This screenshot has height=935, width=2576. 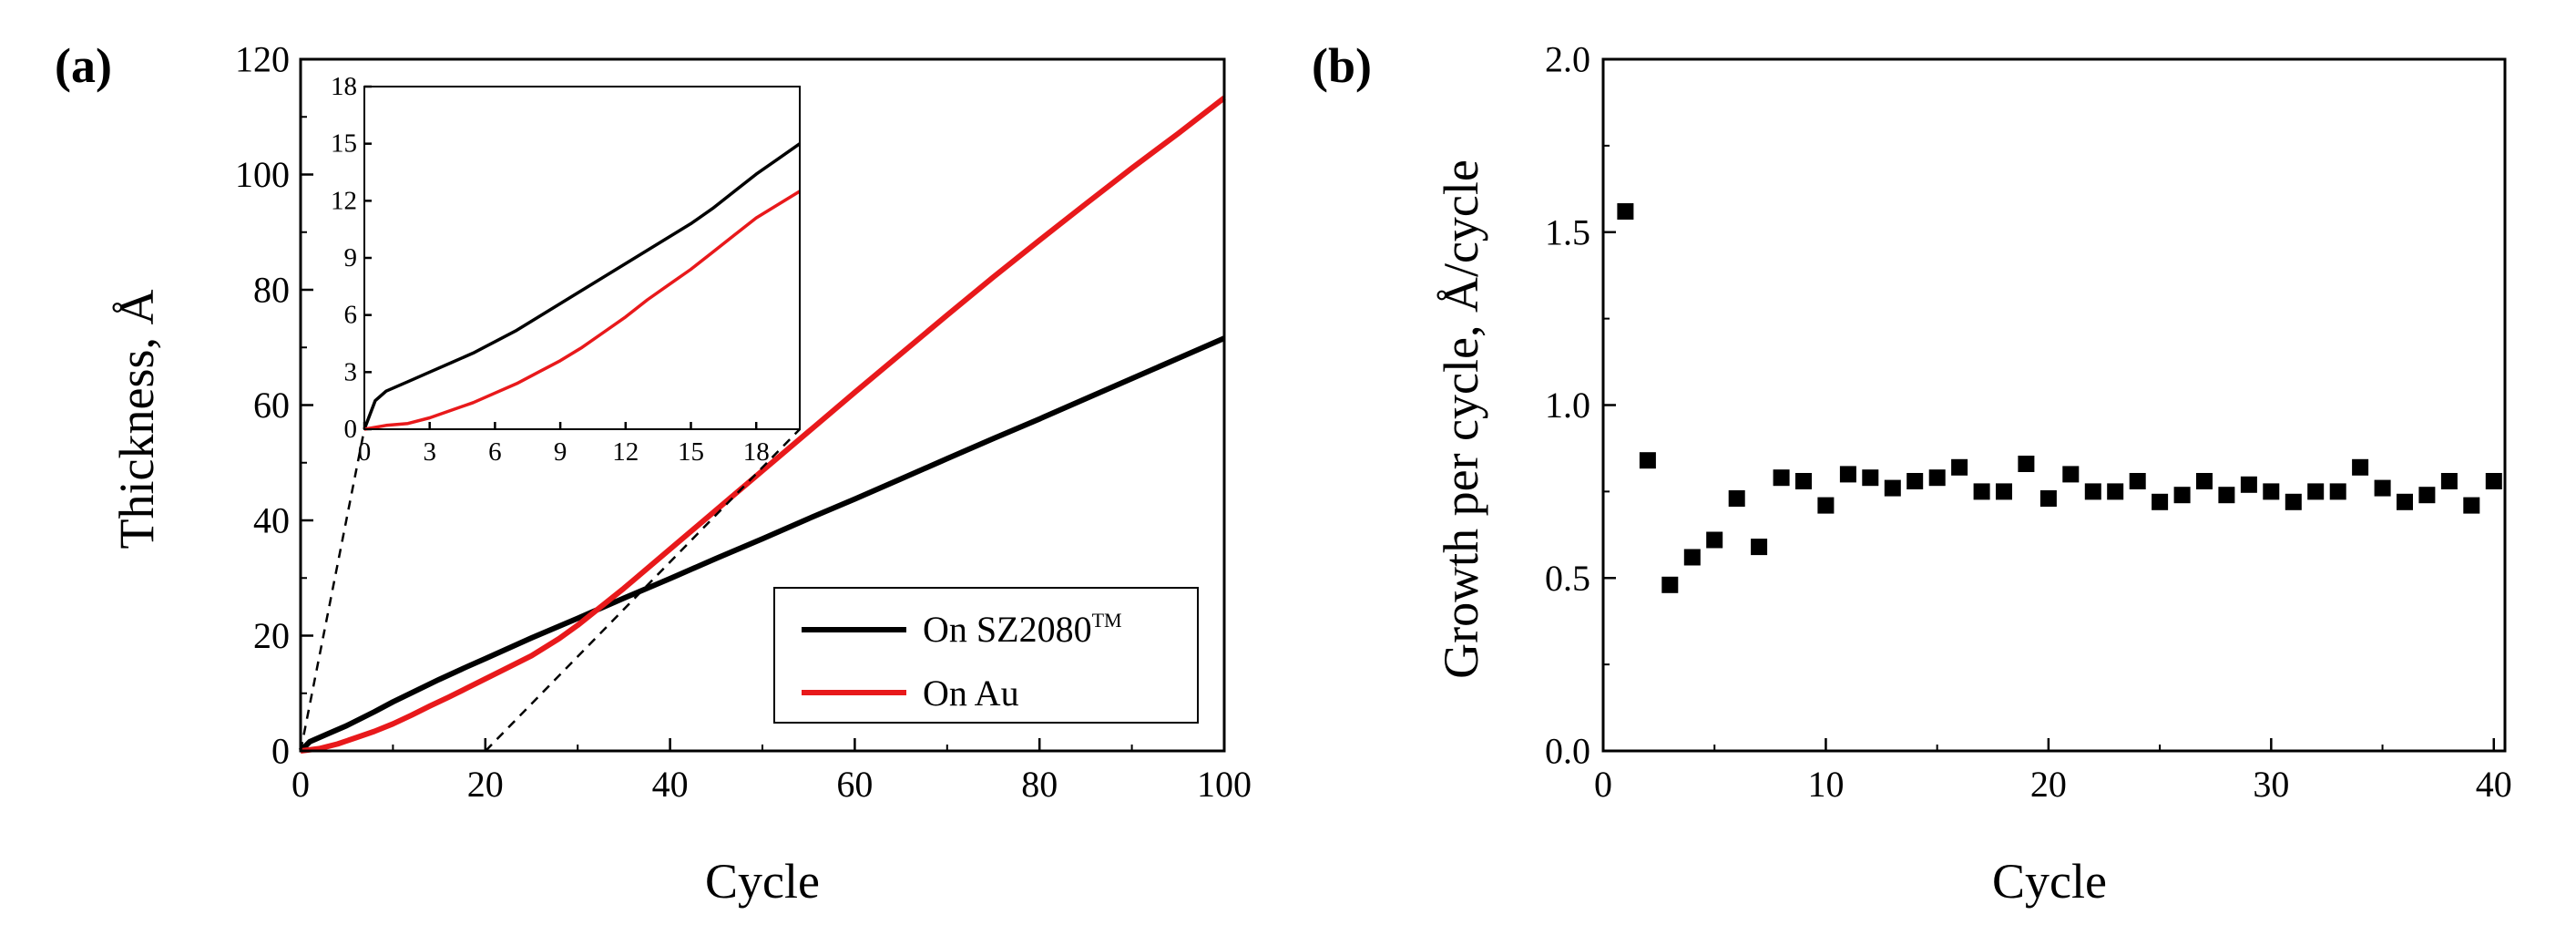 I want to click on panel-b-y-axis-label: Growth per cycle, Å/cycle, so click(x=1461, y=419).